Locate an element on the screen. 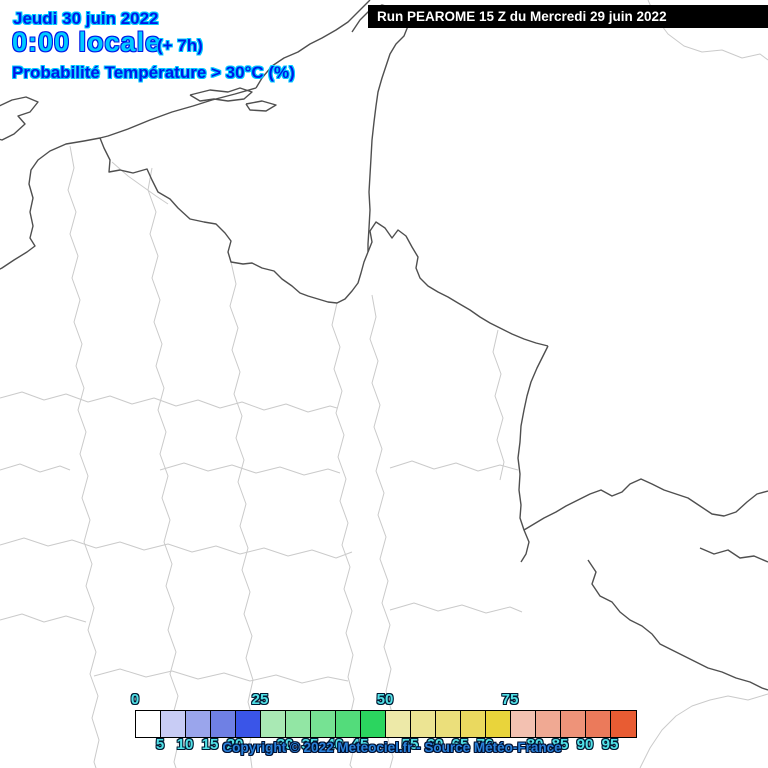 This screenshot has width=768, height=768. date-label: Jeudi 30 juin 2022 is located at coordinates (86, 18).